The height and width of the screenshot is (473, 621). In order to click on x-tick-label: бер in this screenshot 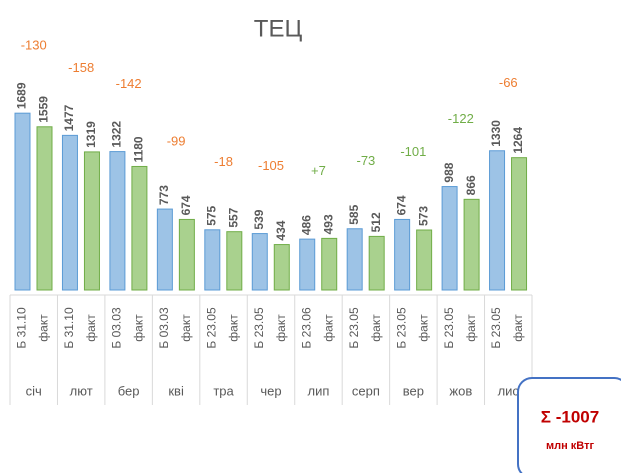, I will do `click(129, 390)`.